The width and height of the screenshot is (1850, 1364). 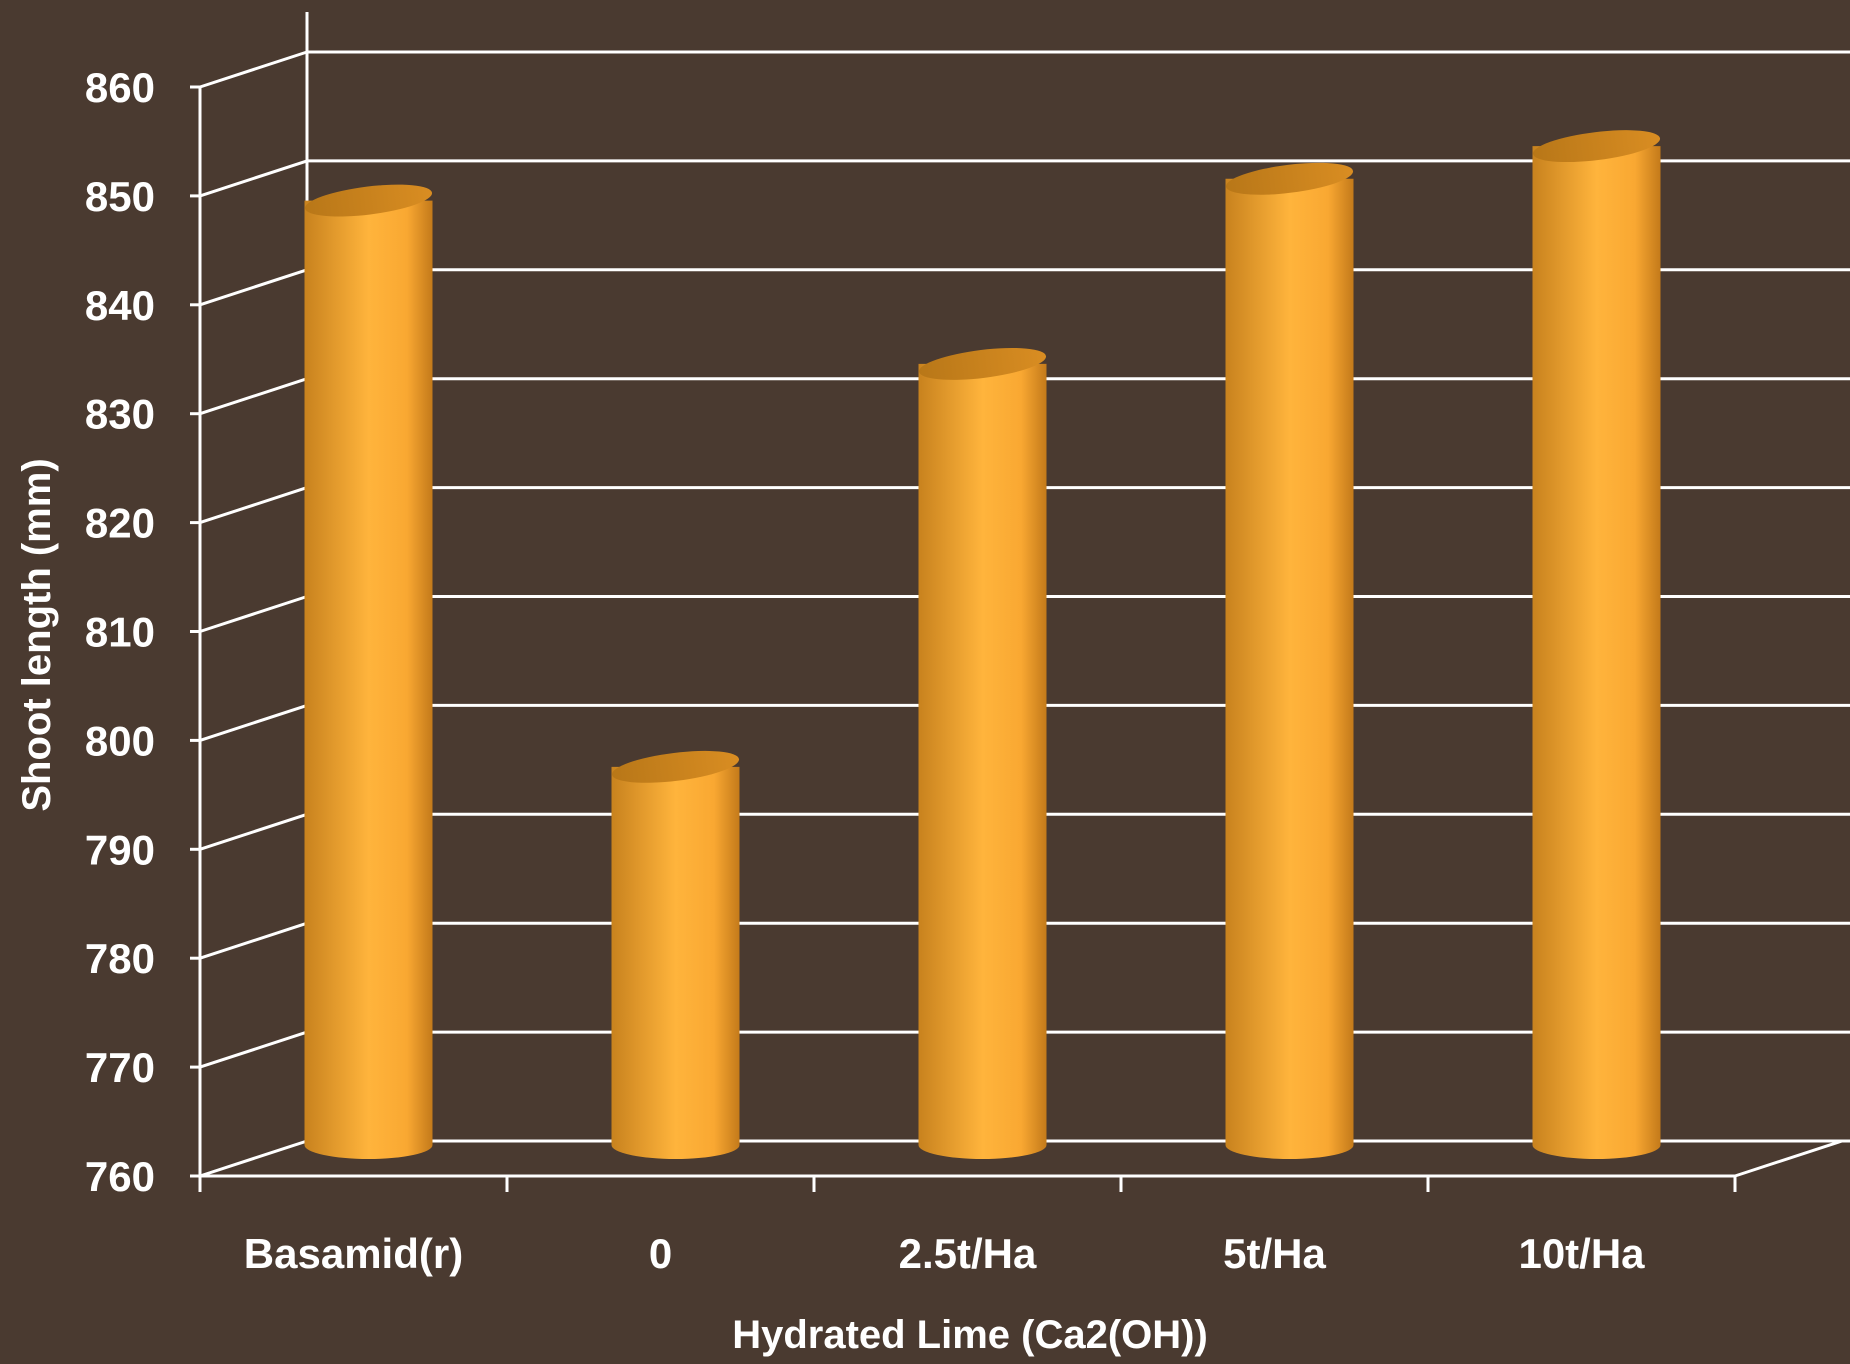 What do you see at coordinates (1788, 1158) in the screenshot?
I see `floor-edge` at bounding box center [1788, 1158].